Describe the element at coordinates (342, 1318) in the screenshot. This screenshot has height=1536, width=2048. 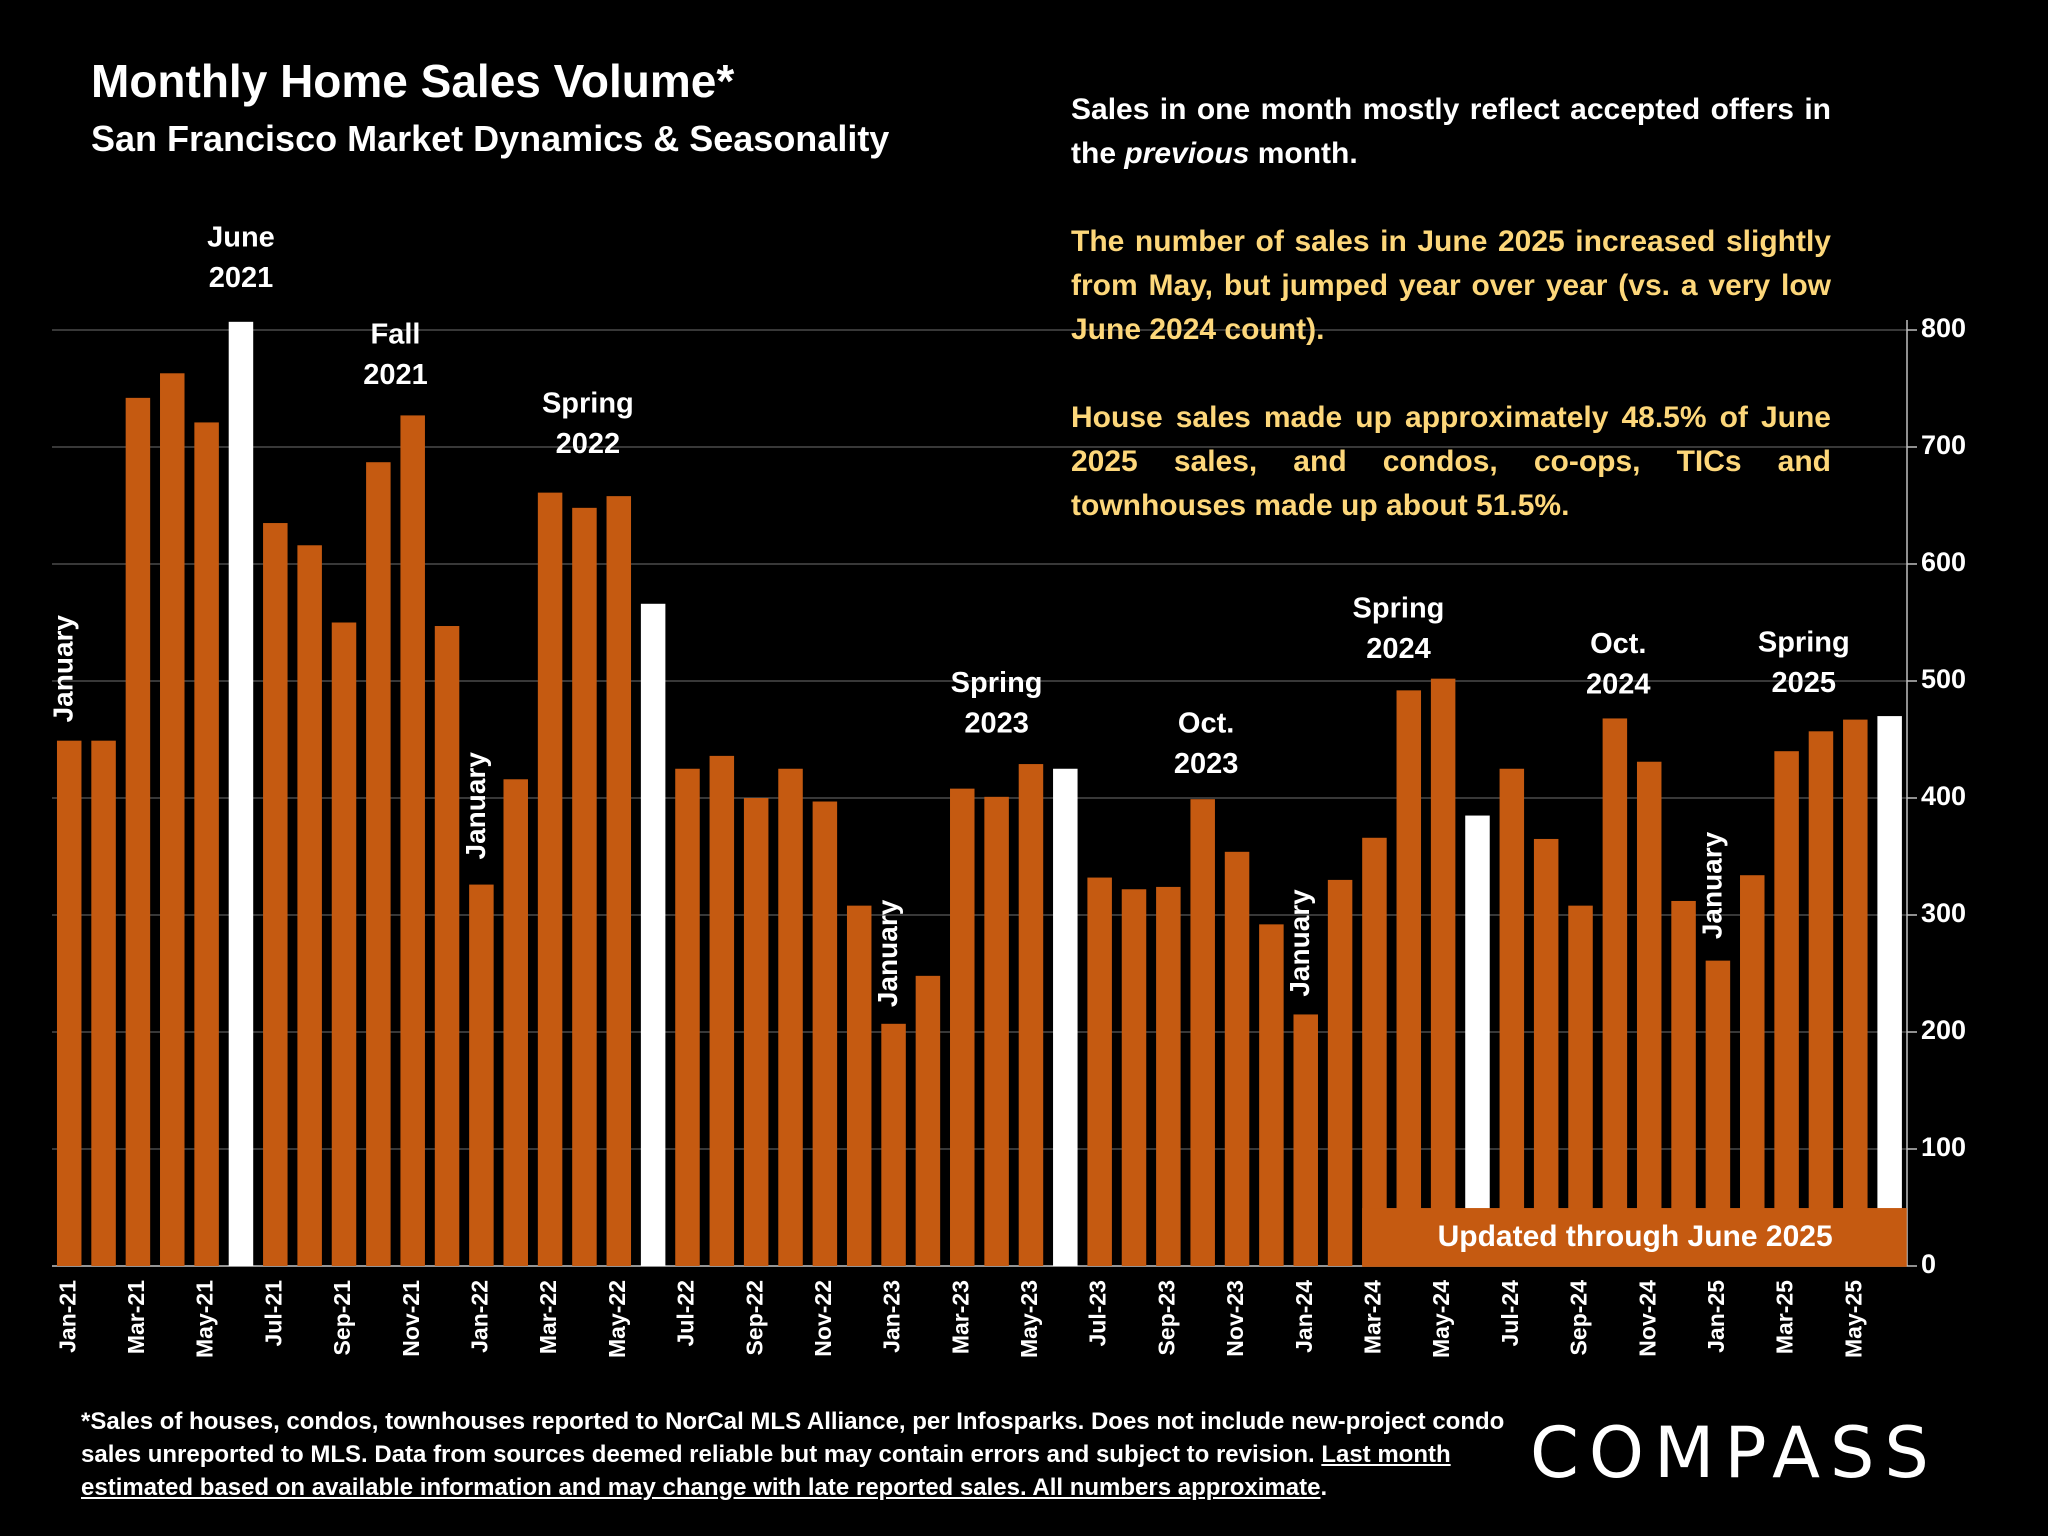
I see `x-tick-label: Sep-21` at that location.